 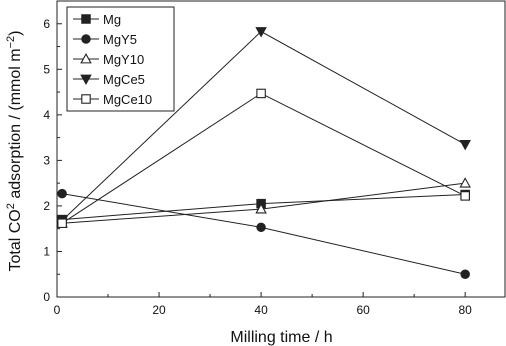 I want to click on legend-label: Mg, so click(x=112, y=19).